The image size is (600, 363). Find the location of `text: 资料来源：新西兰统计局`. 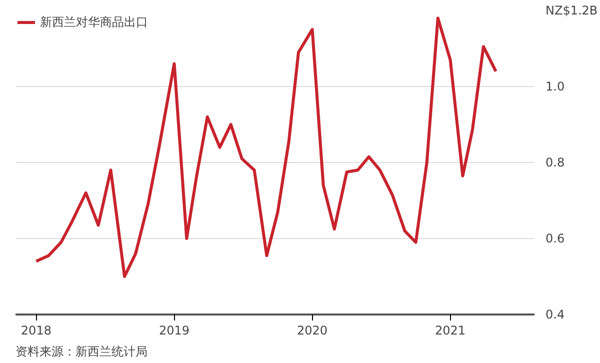

text: 资料来源：新西兰统计局 is located at coordinates (82, 351).